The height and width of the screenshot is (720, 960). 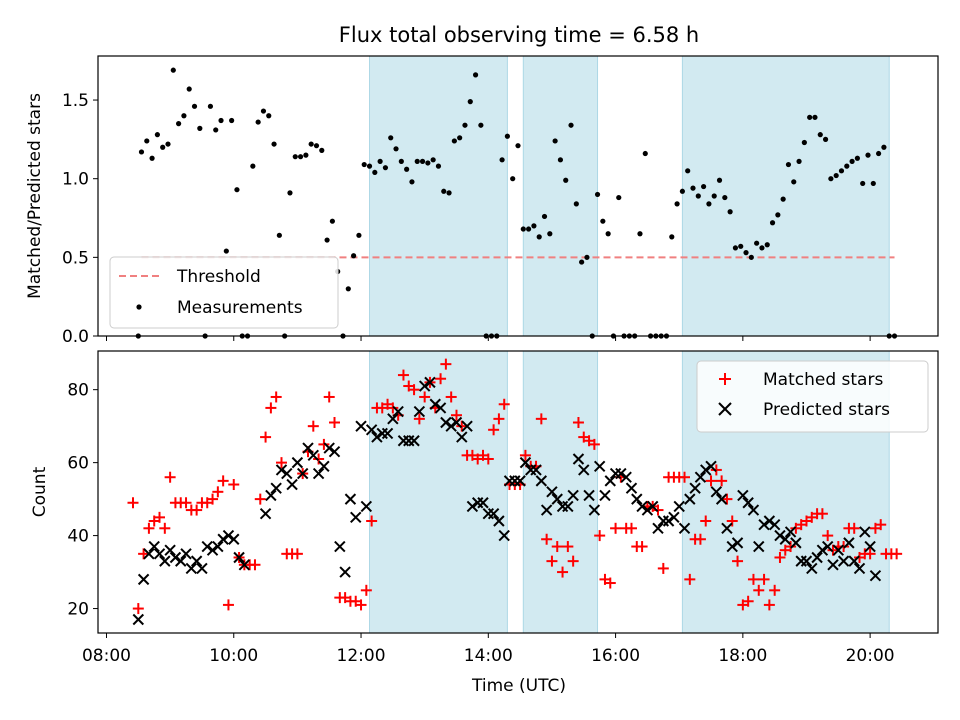 What do you see at coordinates (75, 180) in the screenshot?
I see `y-tick-label: 1.0` at bounding box center [75, 180].